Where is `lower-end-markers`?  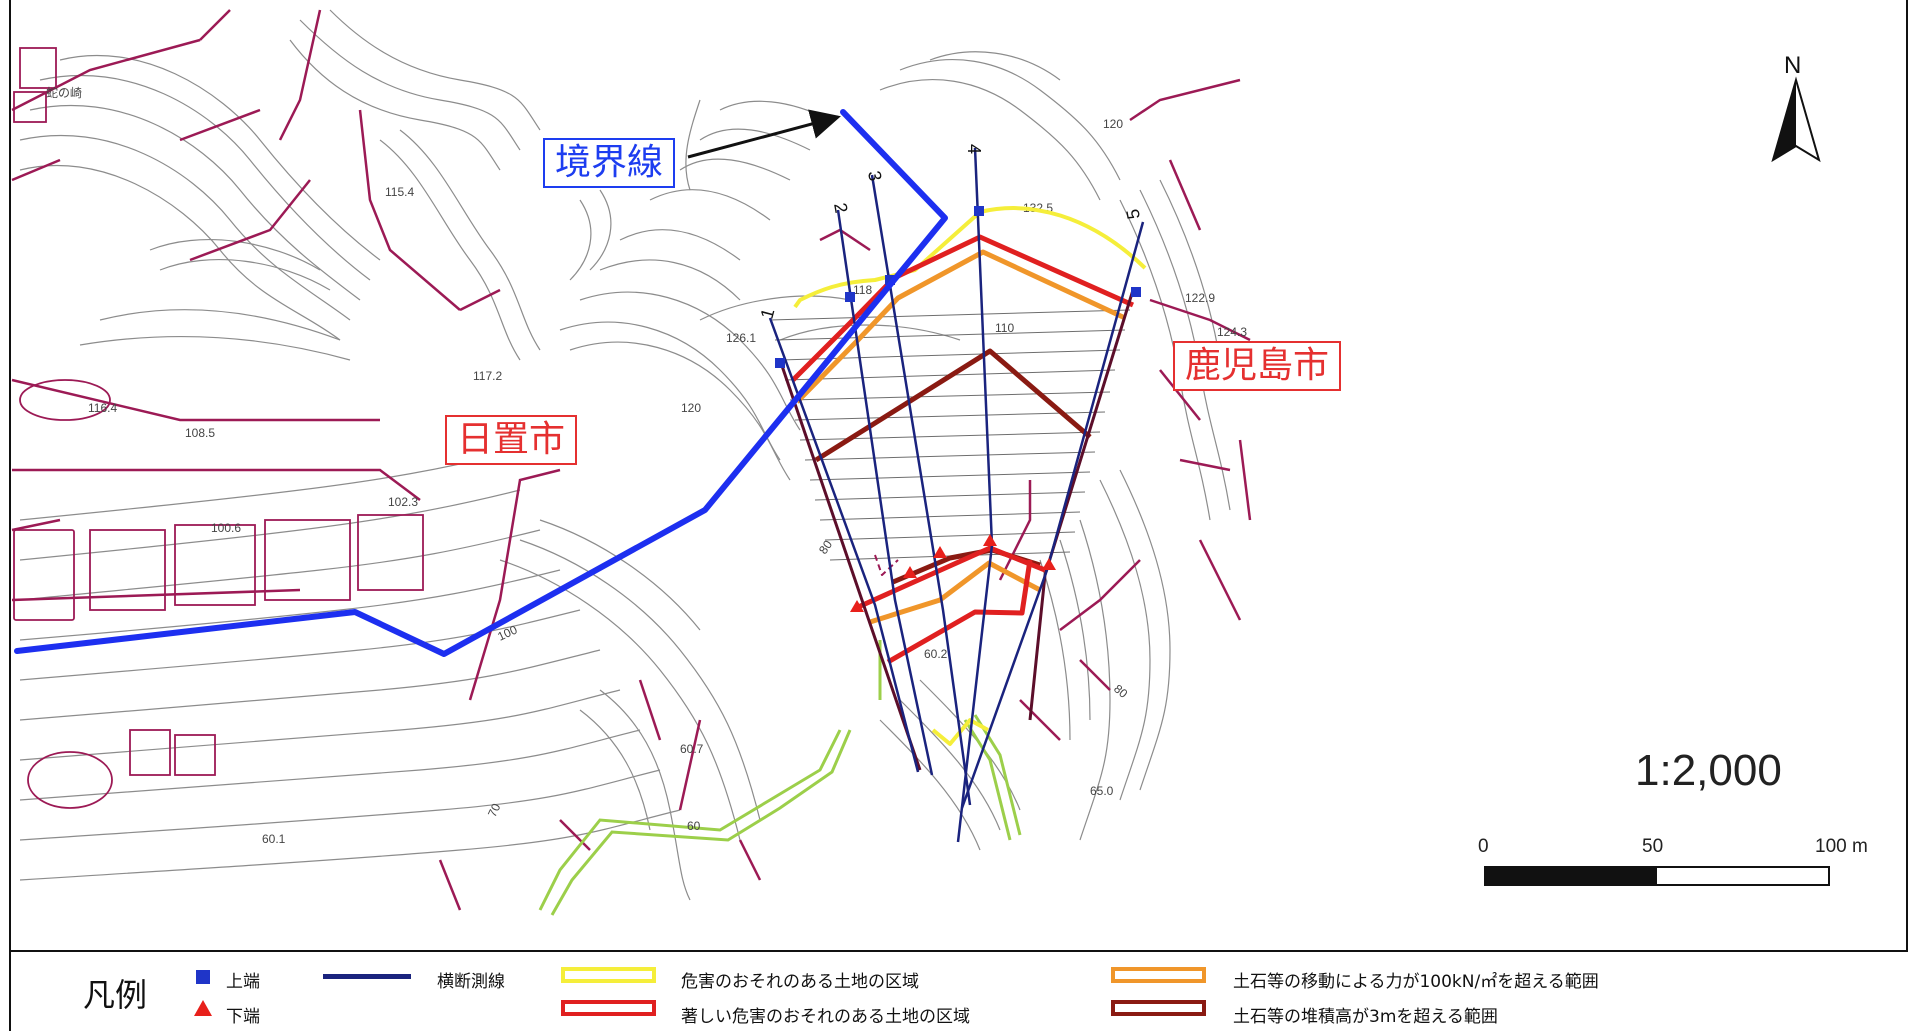 lower-end-markers is located at coordinates (953, 573).